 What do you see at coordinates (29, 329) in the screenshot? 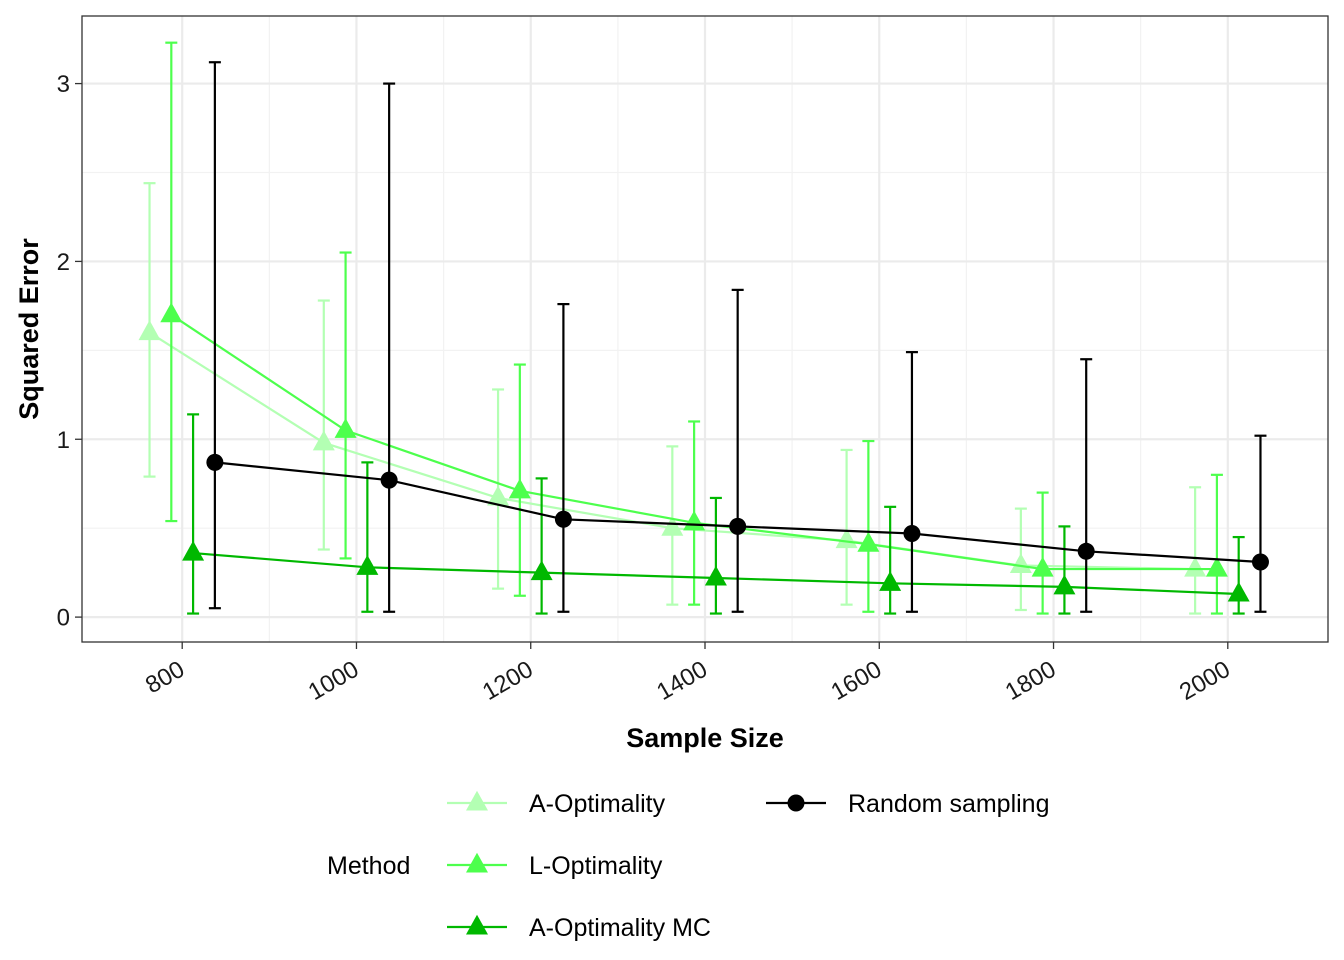
I see `y-axis-title: Squared Error` at bounding box center [29, 329].